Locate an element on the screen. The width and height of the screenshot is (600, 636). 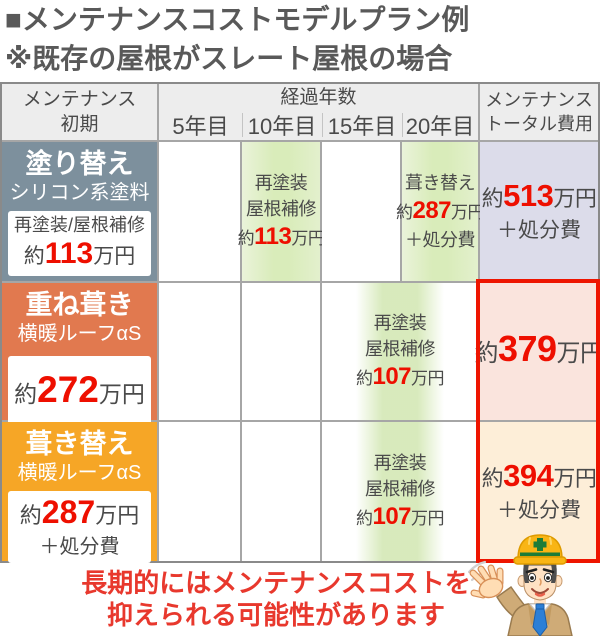
page-subtitle: ※既存の屋根がスレート屋根の場合 is located at coordinates (229, 58).